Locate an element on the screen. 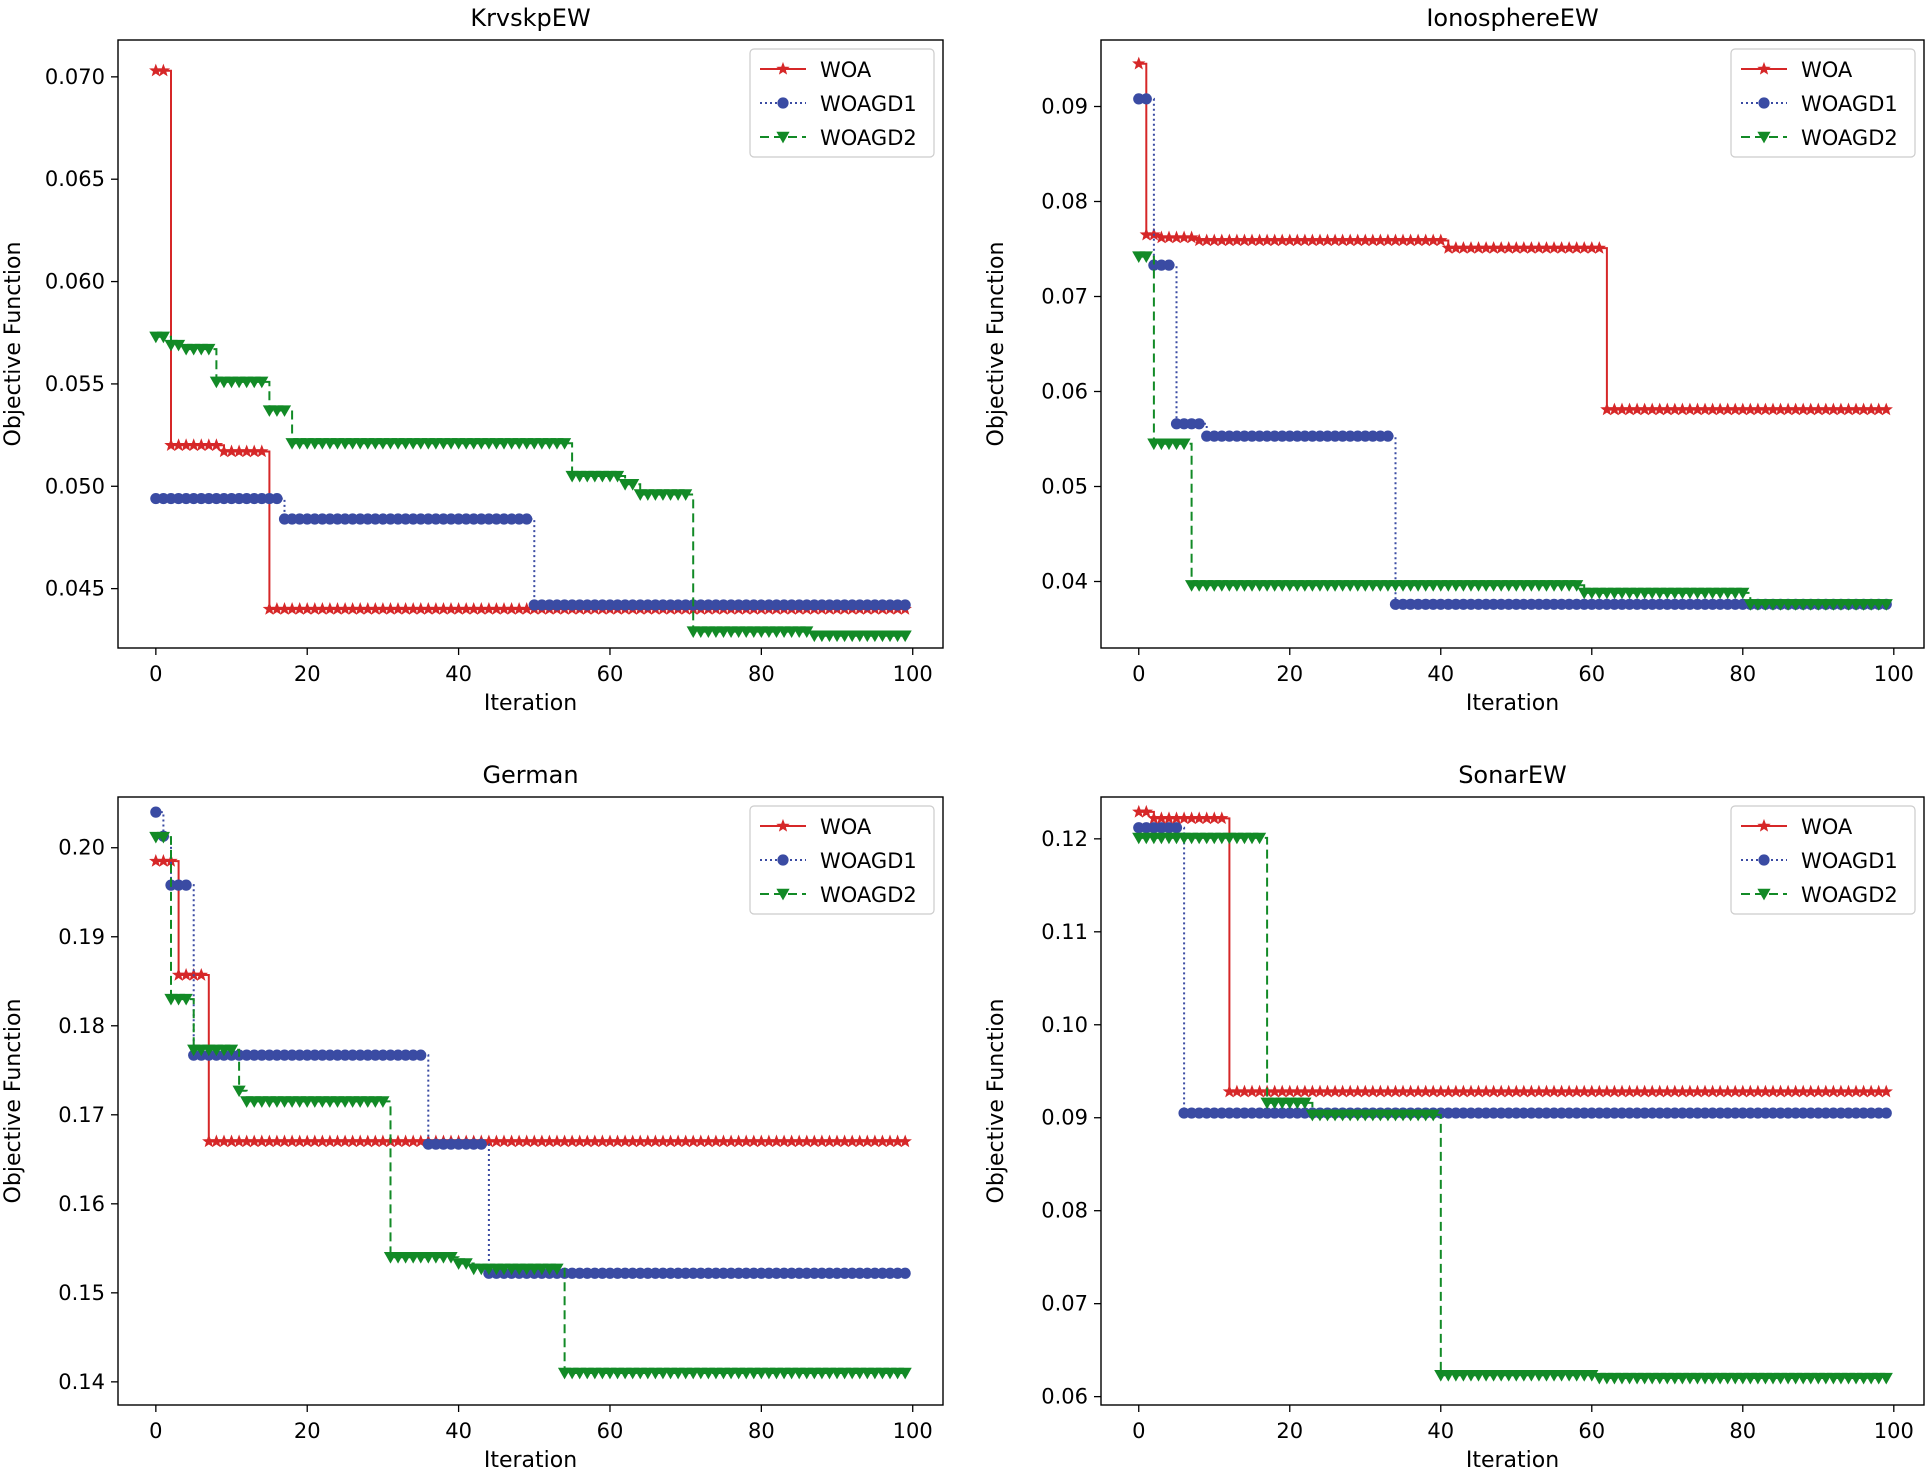 The width and height of the screenshot is (1930, 1482). series-woa is located at coordinates (1512, 951).